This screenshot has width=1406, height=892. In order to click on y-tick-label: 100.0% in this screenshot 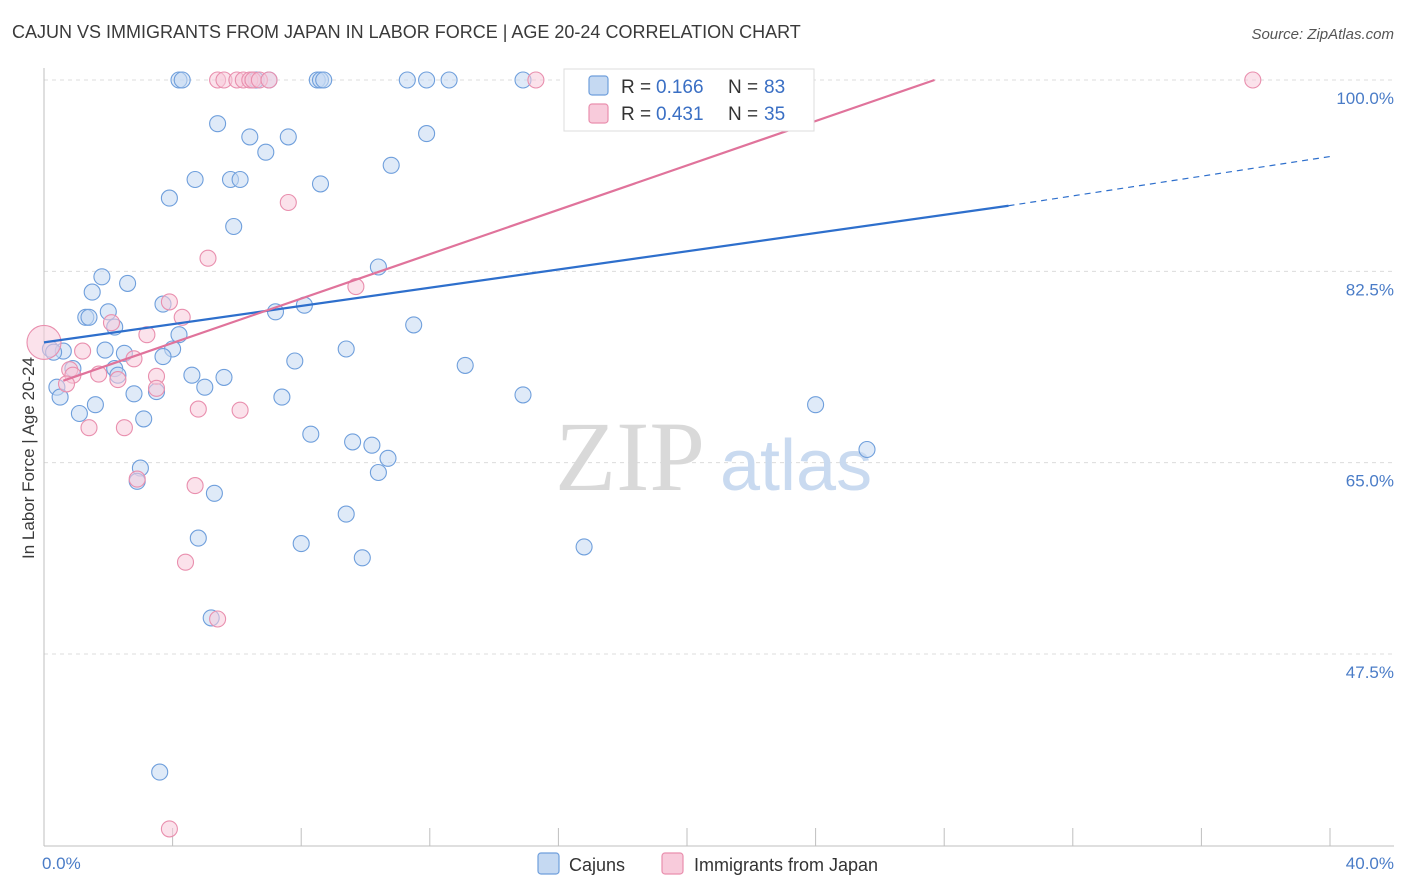, I will do `click(1365, 98)`.